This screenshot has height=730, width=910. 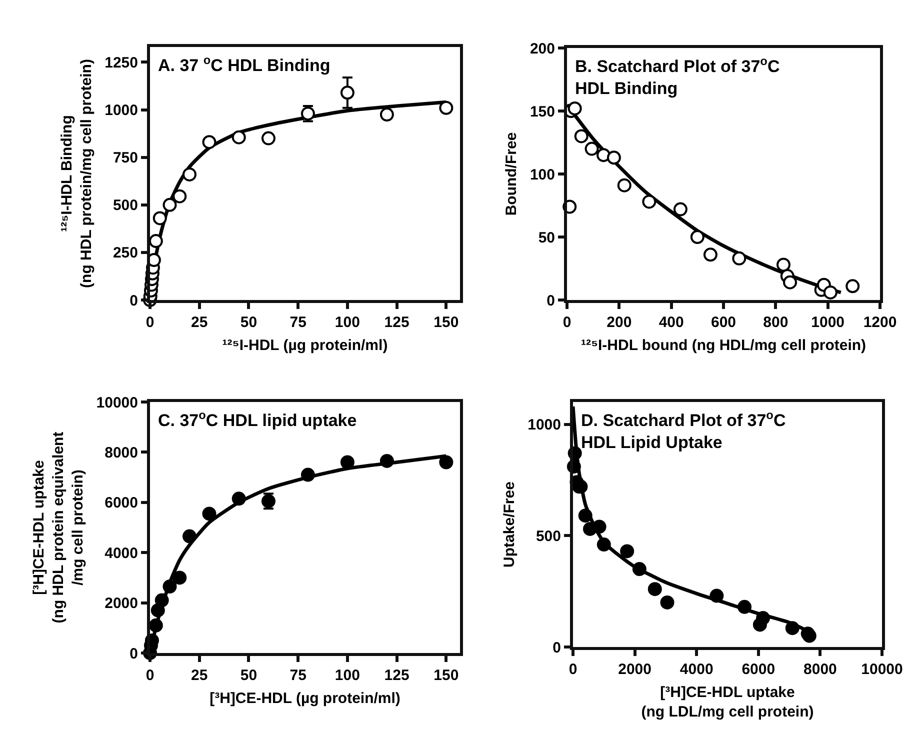 What do you see at coordinates (121, 503) in the screenshot?
I see `y-tick-label: 6000` at bounding box center [121, 503].